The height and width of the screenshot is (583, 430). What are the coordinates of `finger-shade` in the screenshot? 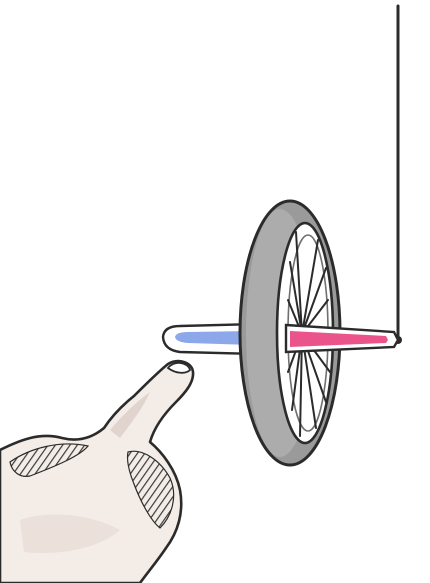 It's located at (130, 415).